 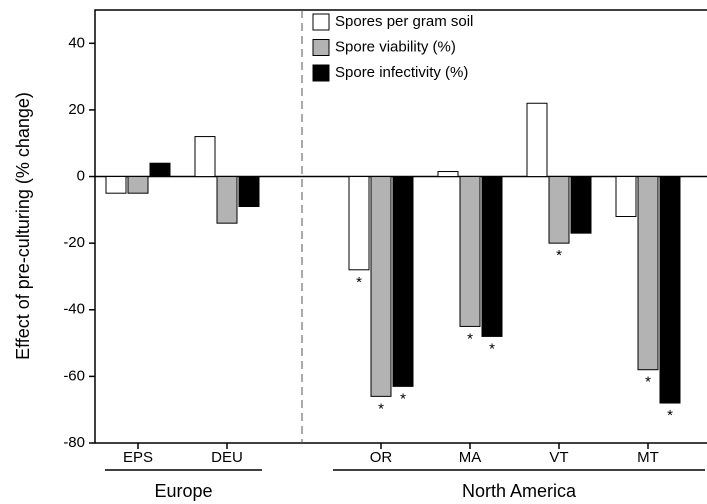 I want to click on y-tick-label: 0, so click(x=81, y=176).